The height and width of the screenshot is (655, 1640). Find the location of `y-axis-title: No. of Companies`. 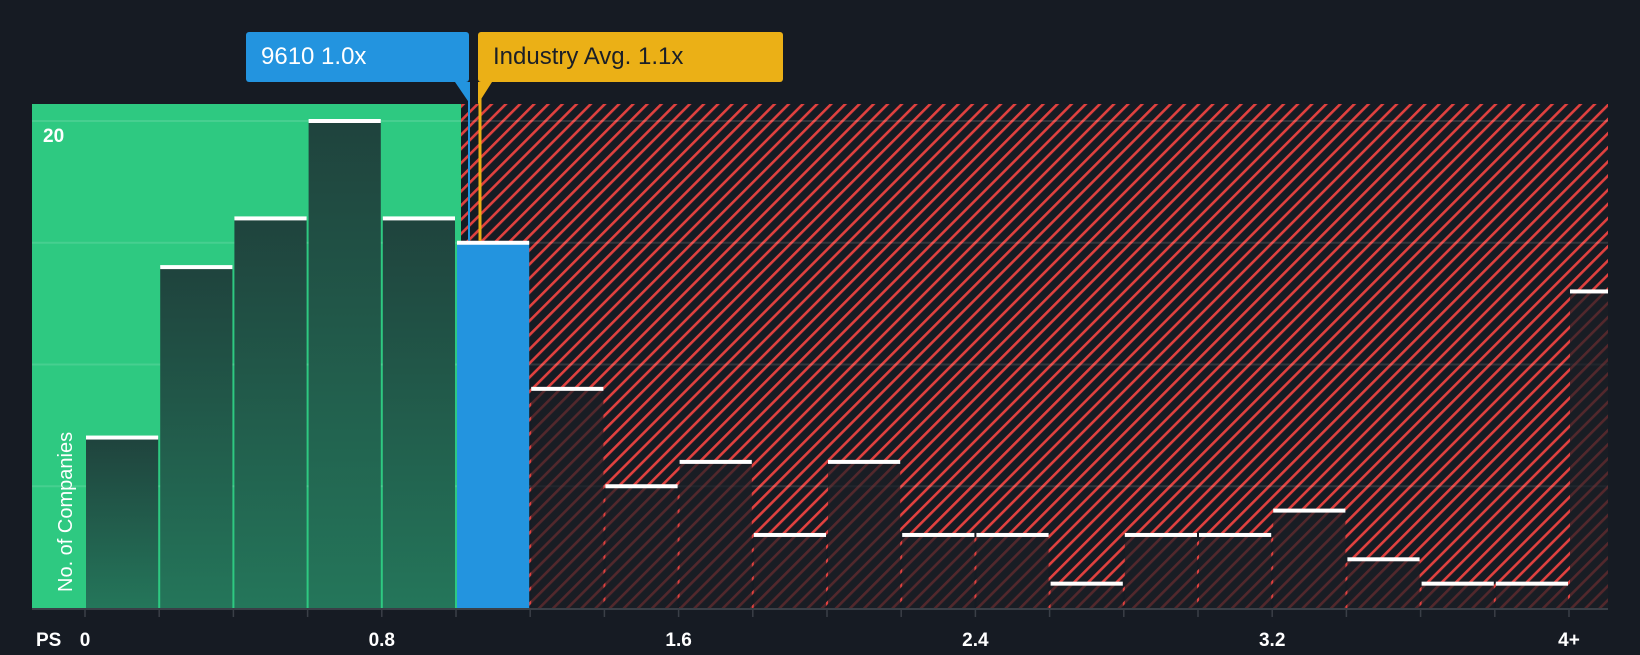

y-axis-title: No. of Companies is located at coordinates (66, 511).